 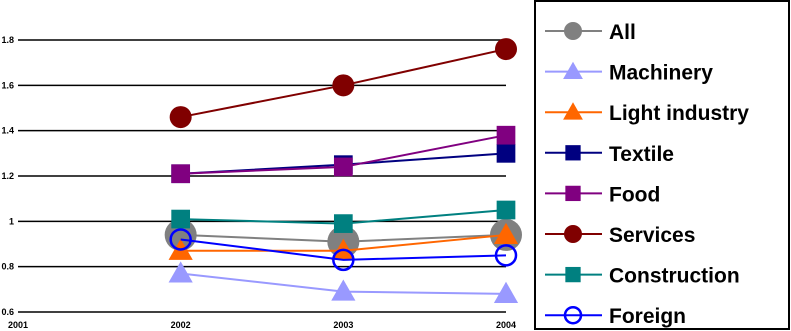 I want to click on y-tick-label: 1.4, so click(x=7, y=131).